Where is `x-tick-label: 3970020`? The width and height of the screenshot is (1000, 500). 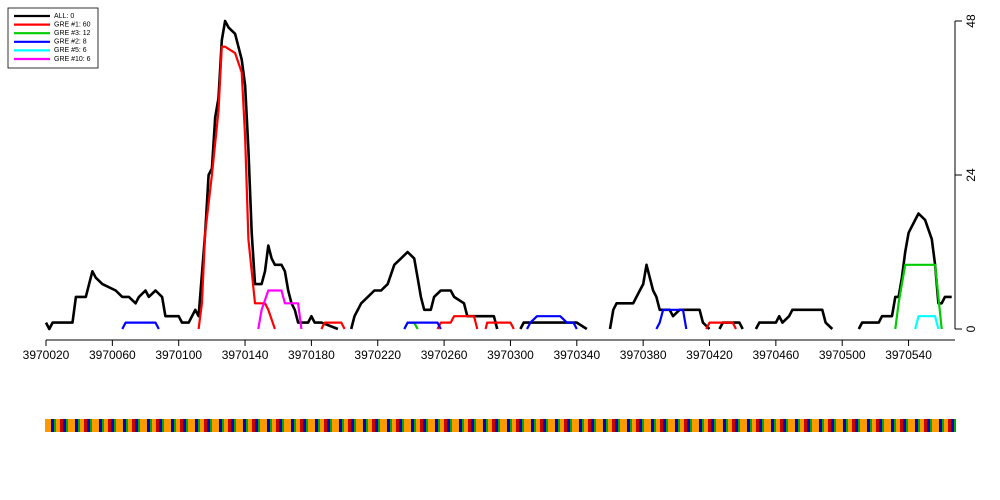
x-tick-label: 3970020 is located at coordinates (46, 355).